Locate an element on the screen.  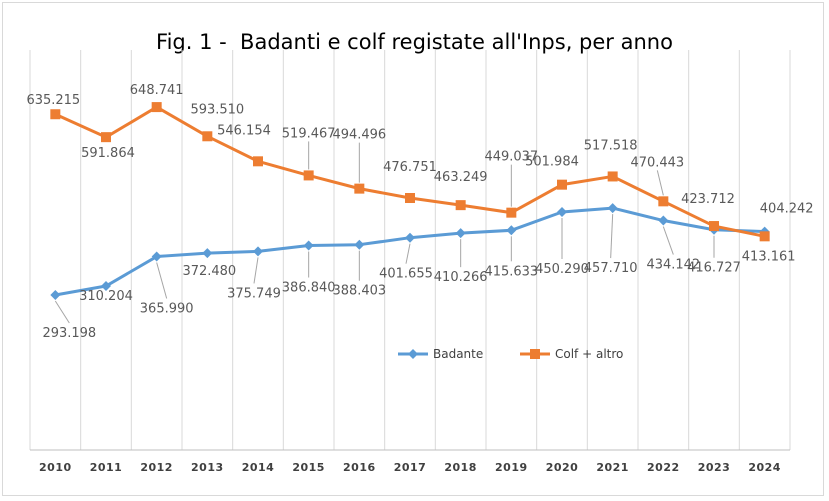
data-label: 449.037 is located at coordinates (511, 157).